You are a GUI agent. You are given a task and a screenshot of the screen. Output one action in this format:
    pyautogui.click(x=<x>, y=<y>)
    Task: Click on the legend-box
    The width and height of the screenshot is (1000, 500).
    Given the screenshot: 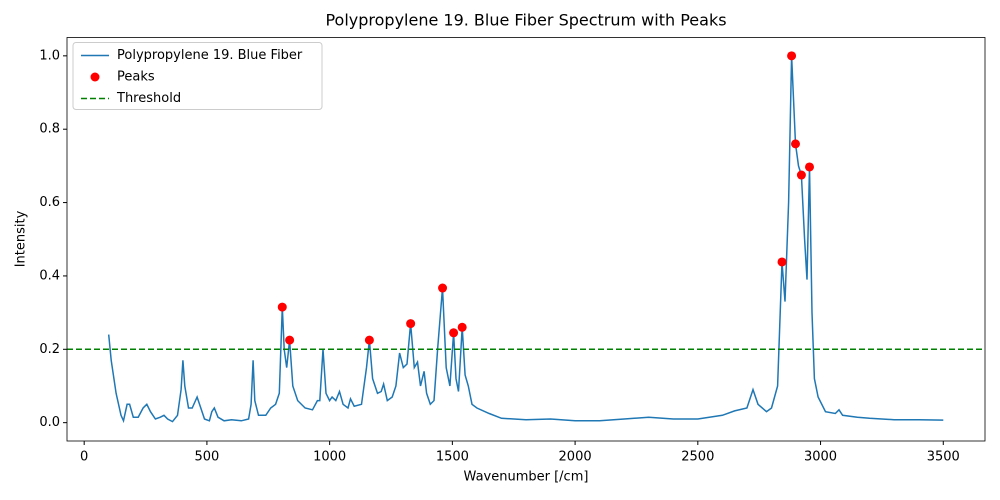 What is the action you would take?
    pyautogui.click(x=197, y=76)
    